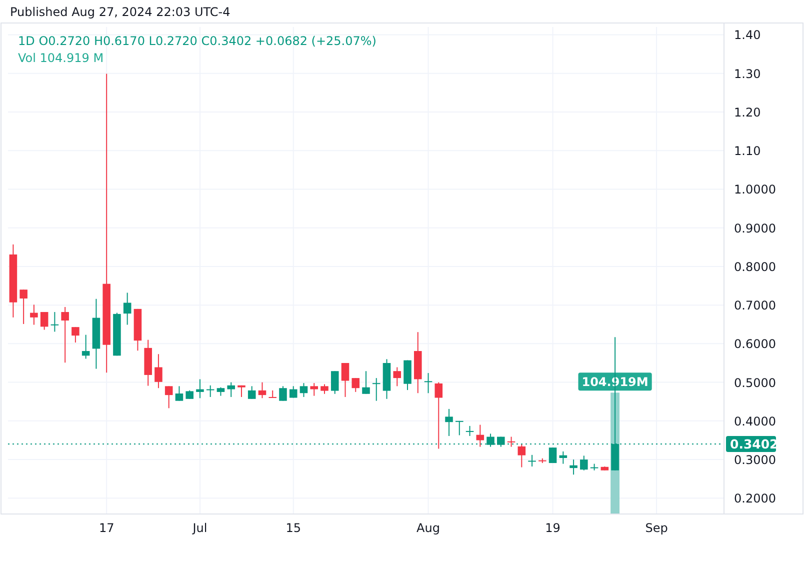  Describe the element at coordinates (747, 151) in the screenshot. I see `y-tick-label: 1.10` at that location.